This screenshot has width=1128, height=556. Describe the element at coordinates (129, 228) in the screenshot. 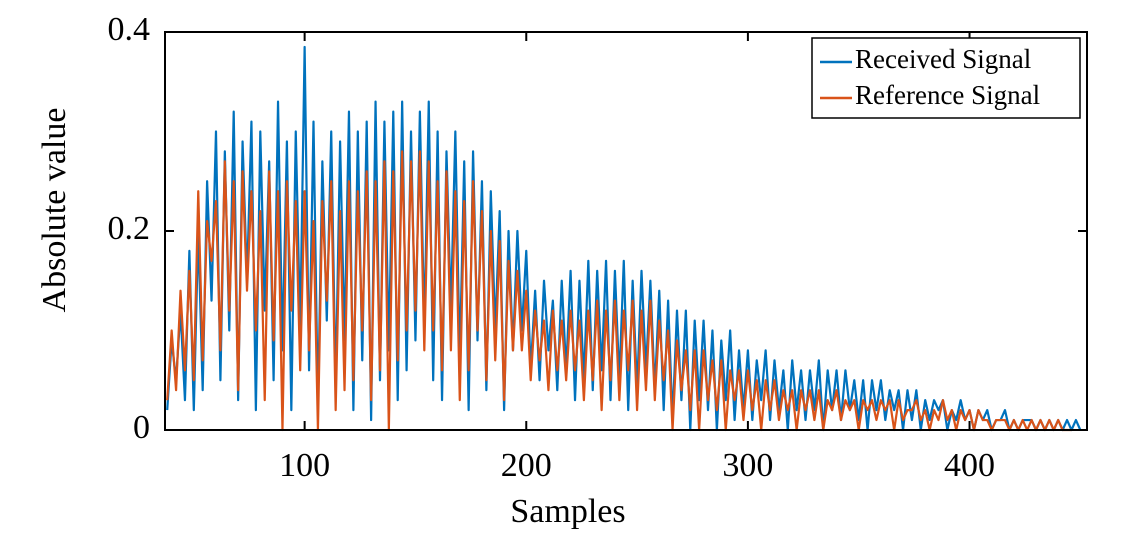

I see `y-tick-label: 0.2` at that location.